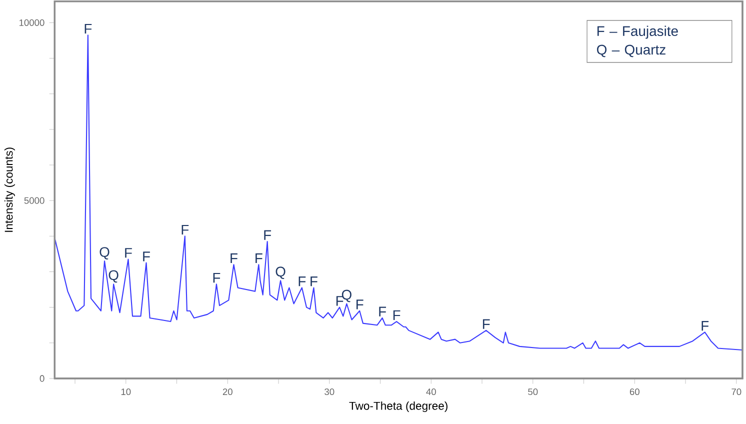 The image size is (746, 424). Describe the element at coordinates (631, 51) in the screenshot. I see `annotation: Q – Quartz` at that location.